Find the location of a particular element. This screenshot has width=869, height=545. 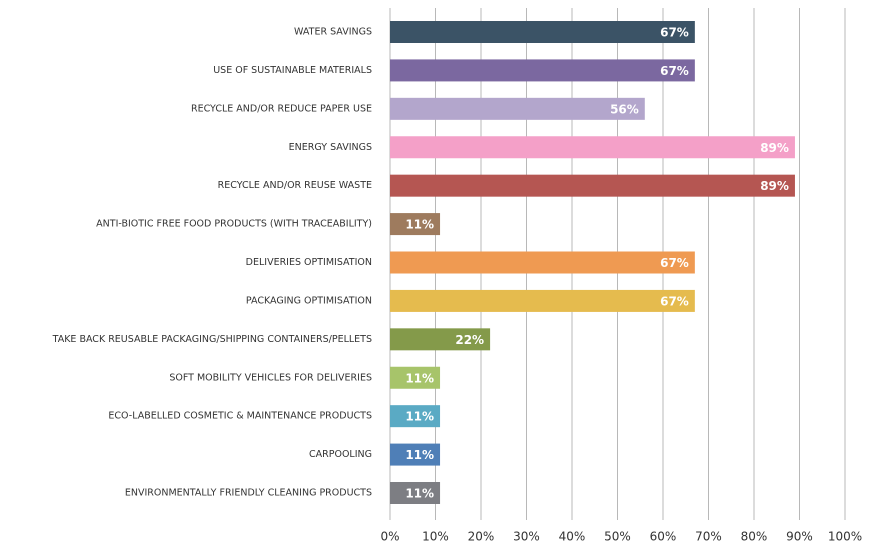

x-tick-label: 30% is located at coordinates (526, 537).